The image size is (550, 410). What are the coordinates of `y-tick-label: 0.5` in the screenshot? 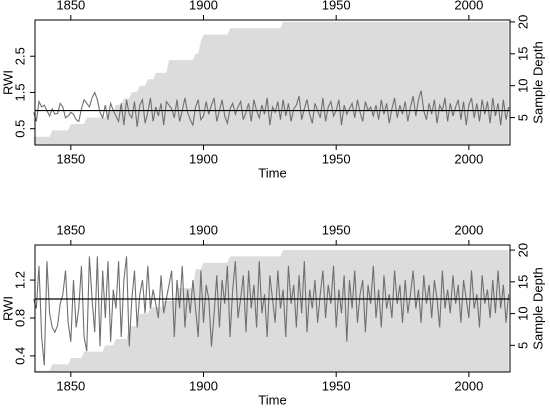 It's located at (19, 129).